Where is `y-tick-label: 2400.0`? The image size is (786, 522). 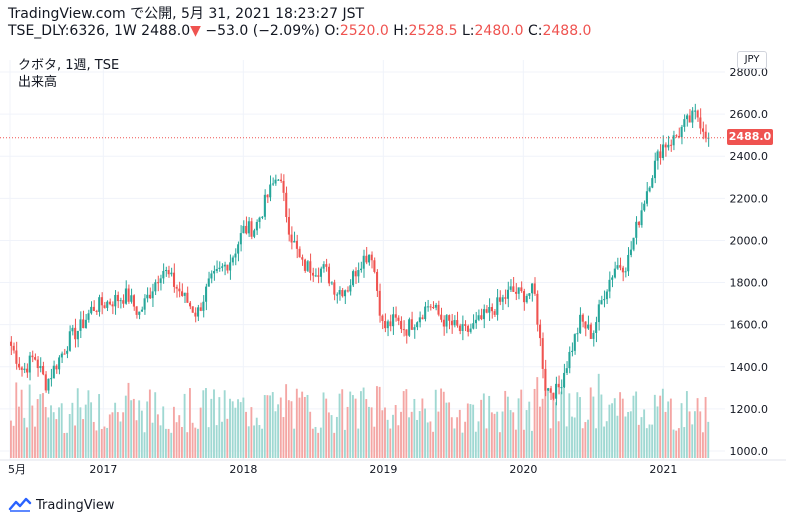
y-tick-label: 2400.0 is located at coordinates (749, 156).